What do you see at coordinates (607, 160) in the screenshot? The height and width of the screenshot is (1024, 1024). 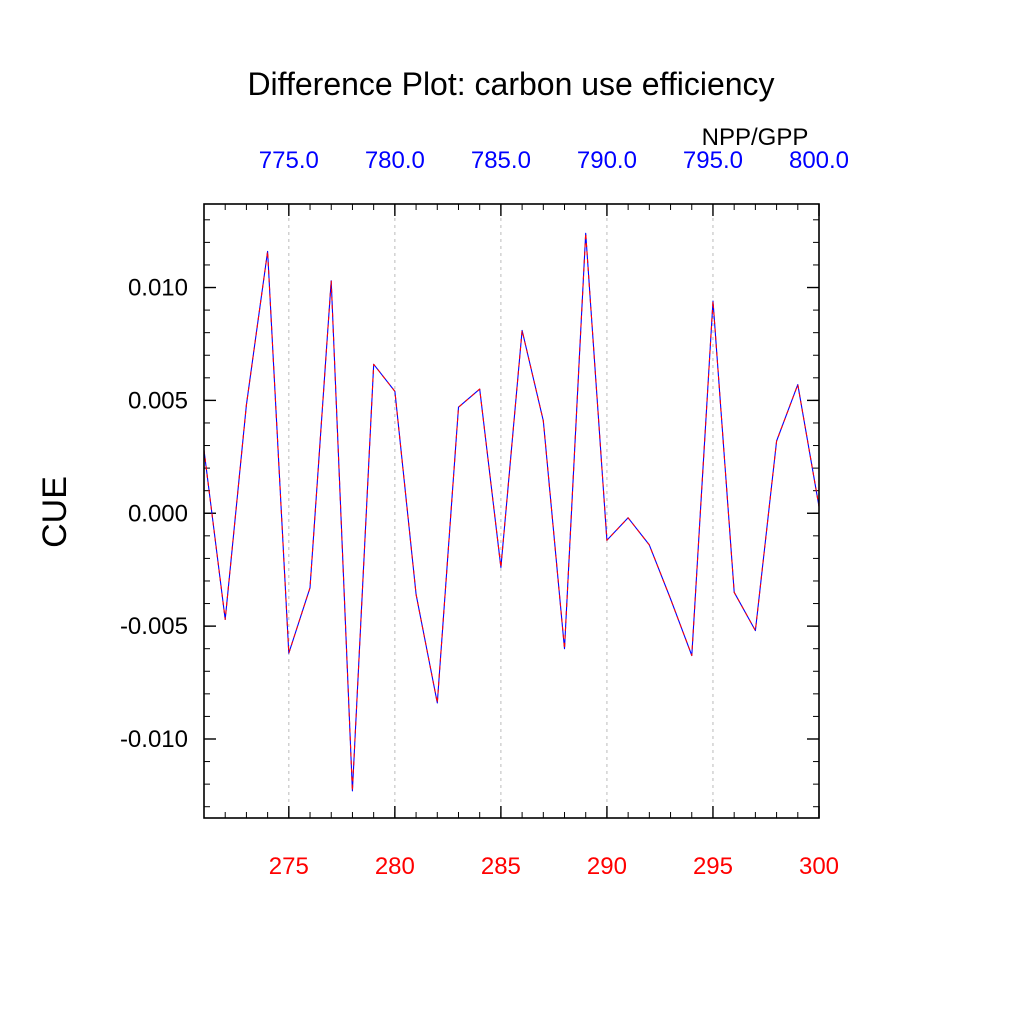 I see `top-tick-label: 790.0` at bounding box center [607, 160].